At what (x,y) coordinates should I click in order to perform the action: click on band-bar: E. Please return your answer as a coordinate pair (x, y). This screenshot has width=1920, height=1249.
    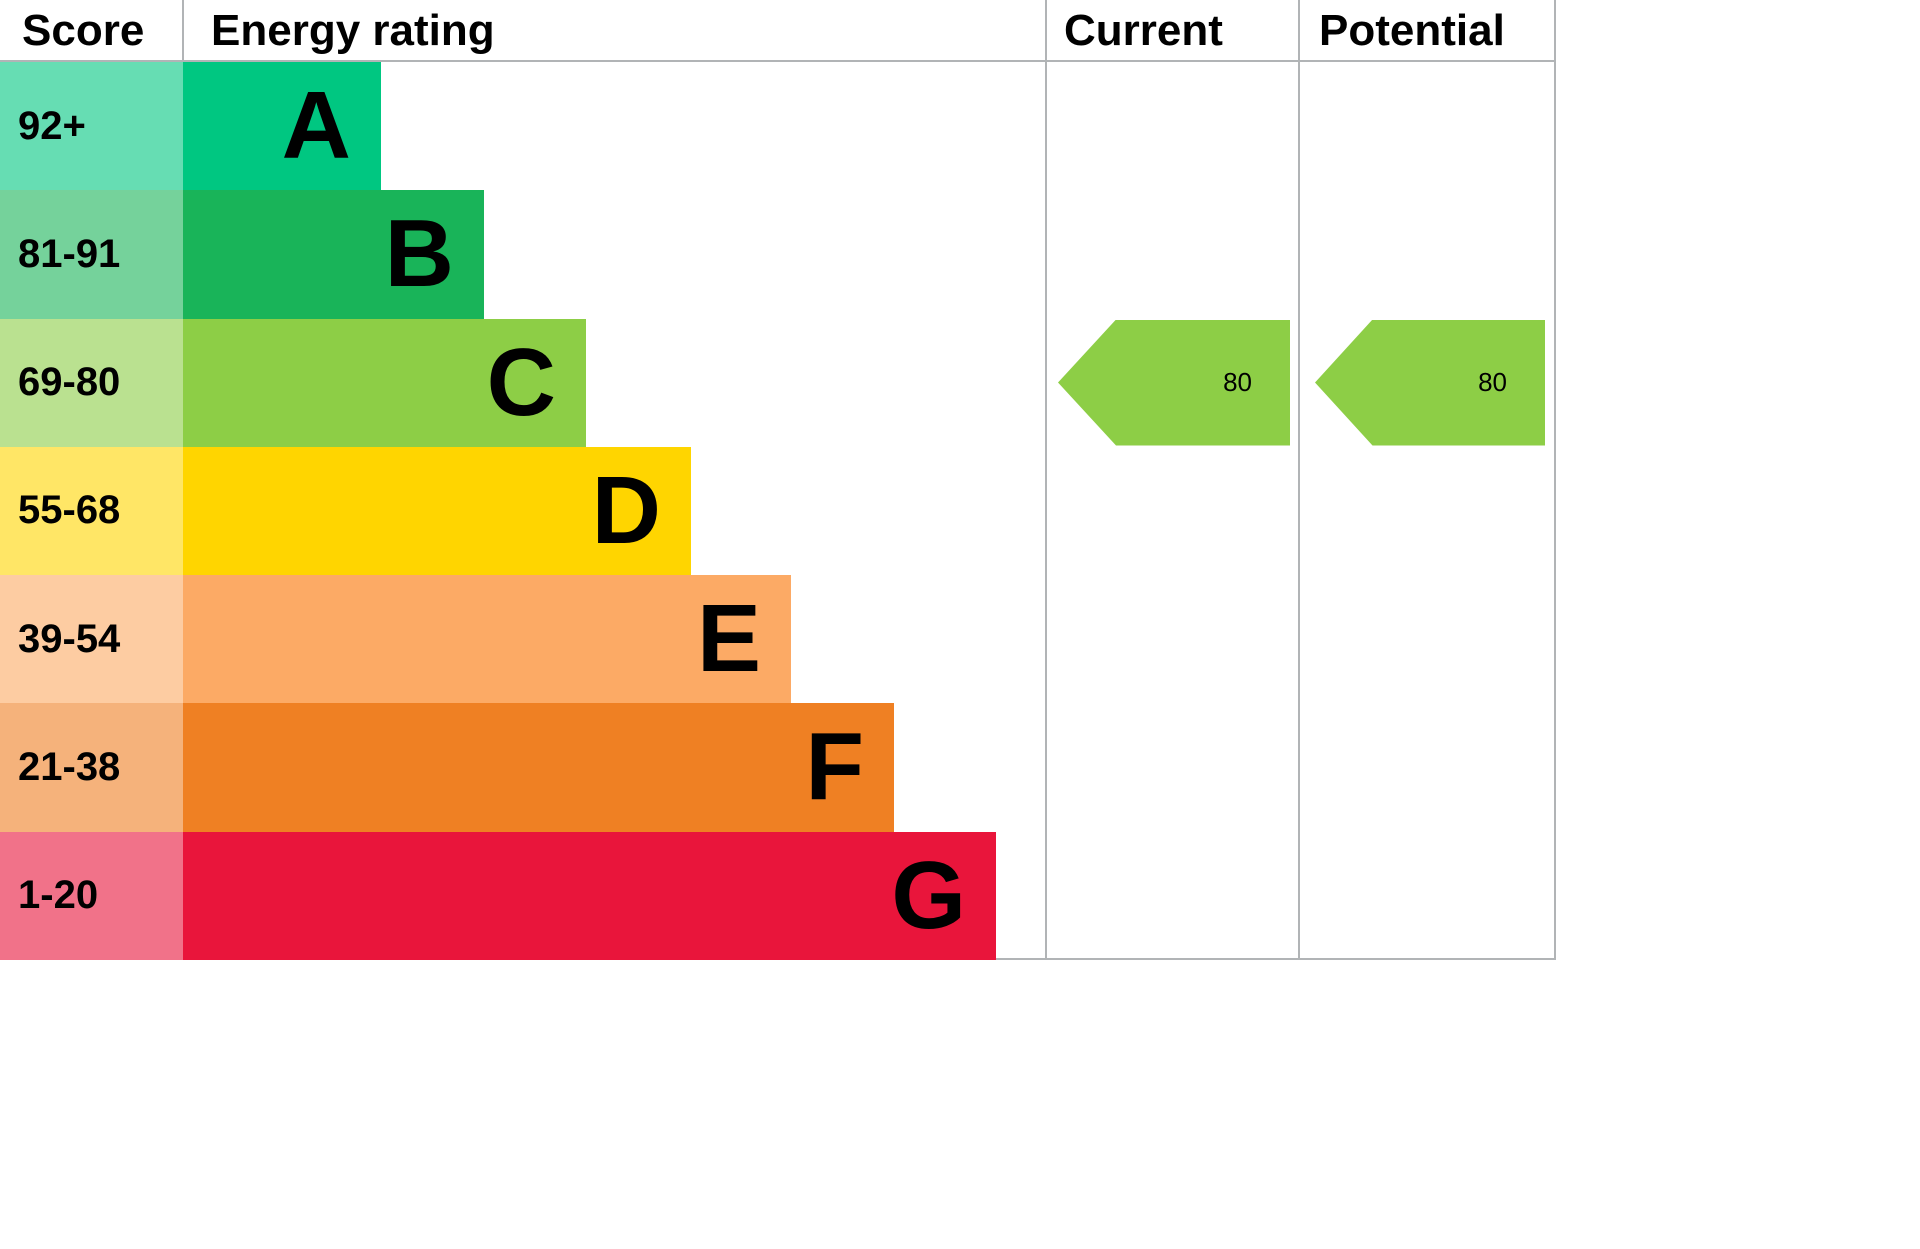
    Looking at the image, I should click on (487, 639).